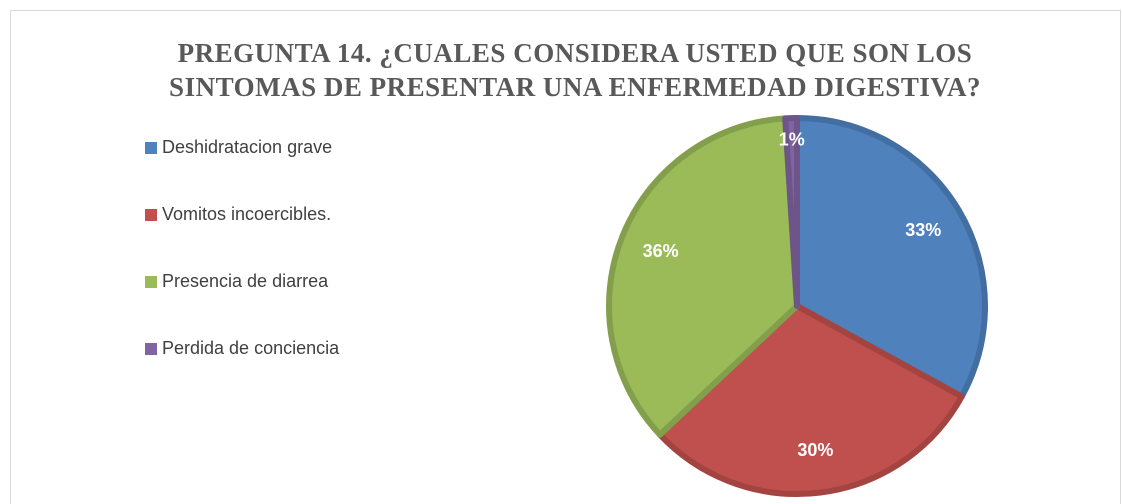 The image size is (1122, 504). I want to click on legend-label: Vomitos incoercibles., so click(246, 214).